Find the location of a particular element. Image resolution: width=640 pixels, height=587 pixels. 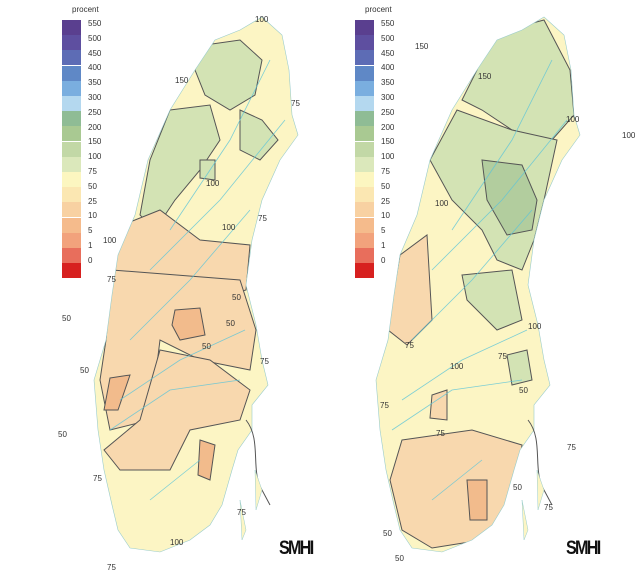

legend-label: 350 is located at coordinates (95, 83).